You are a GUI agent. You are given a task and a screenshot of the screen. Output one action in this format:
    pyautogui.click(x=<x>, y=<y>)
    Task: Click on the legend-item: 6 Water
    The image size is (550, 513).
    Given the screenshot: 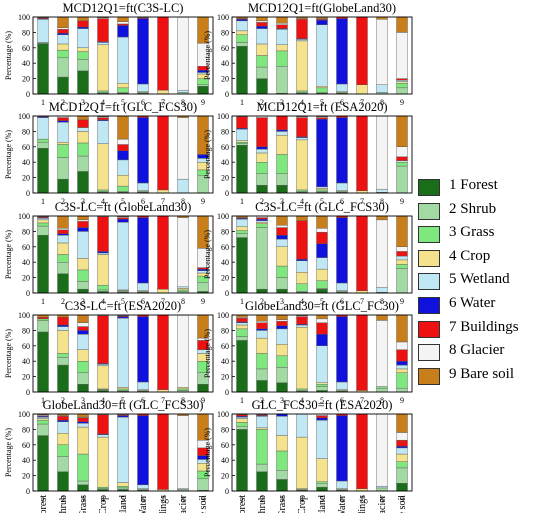 What is the action you would take?
    pyautogui.click(x=480, y=306)
    